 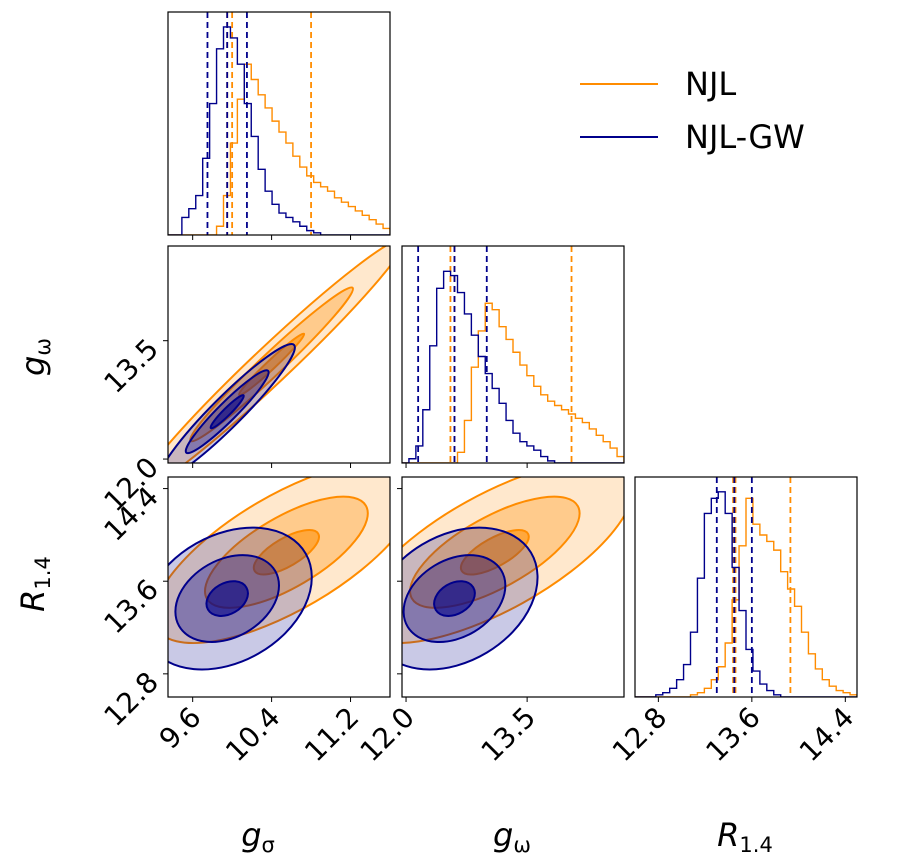 What do you see at coordinates (34, 584) in the screenshot?
I see `y-axis-label-r14: R1.4` at bounding box center [34, 584].